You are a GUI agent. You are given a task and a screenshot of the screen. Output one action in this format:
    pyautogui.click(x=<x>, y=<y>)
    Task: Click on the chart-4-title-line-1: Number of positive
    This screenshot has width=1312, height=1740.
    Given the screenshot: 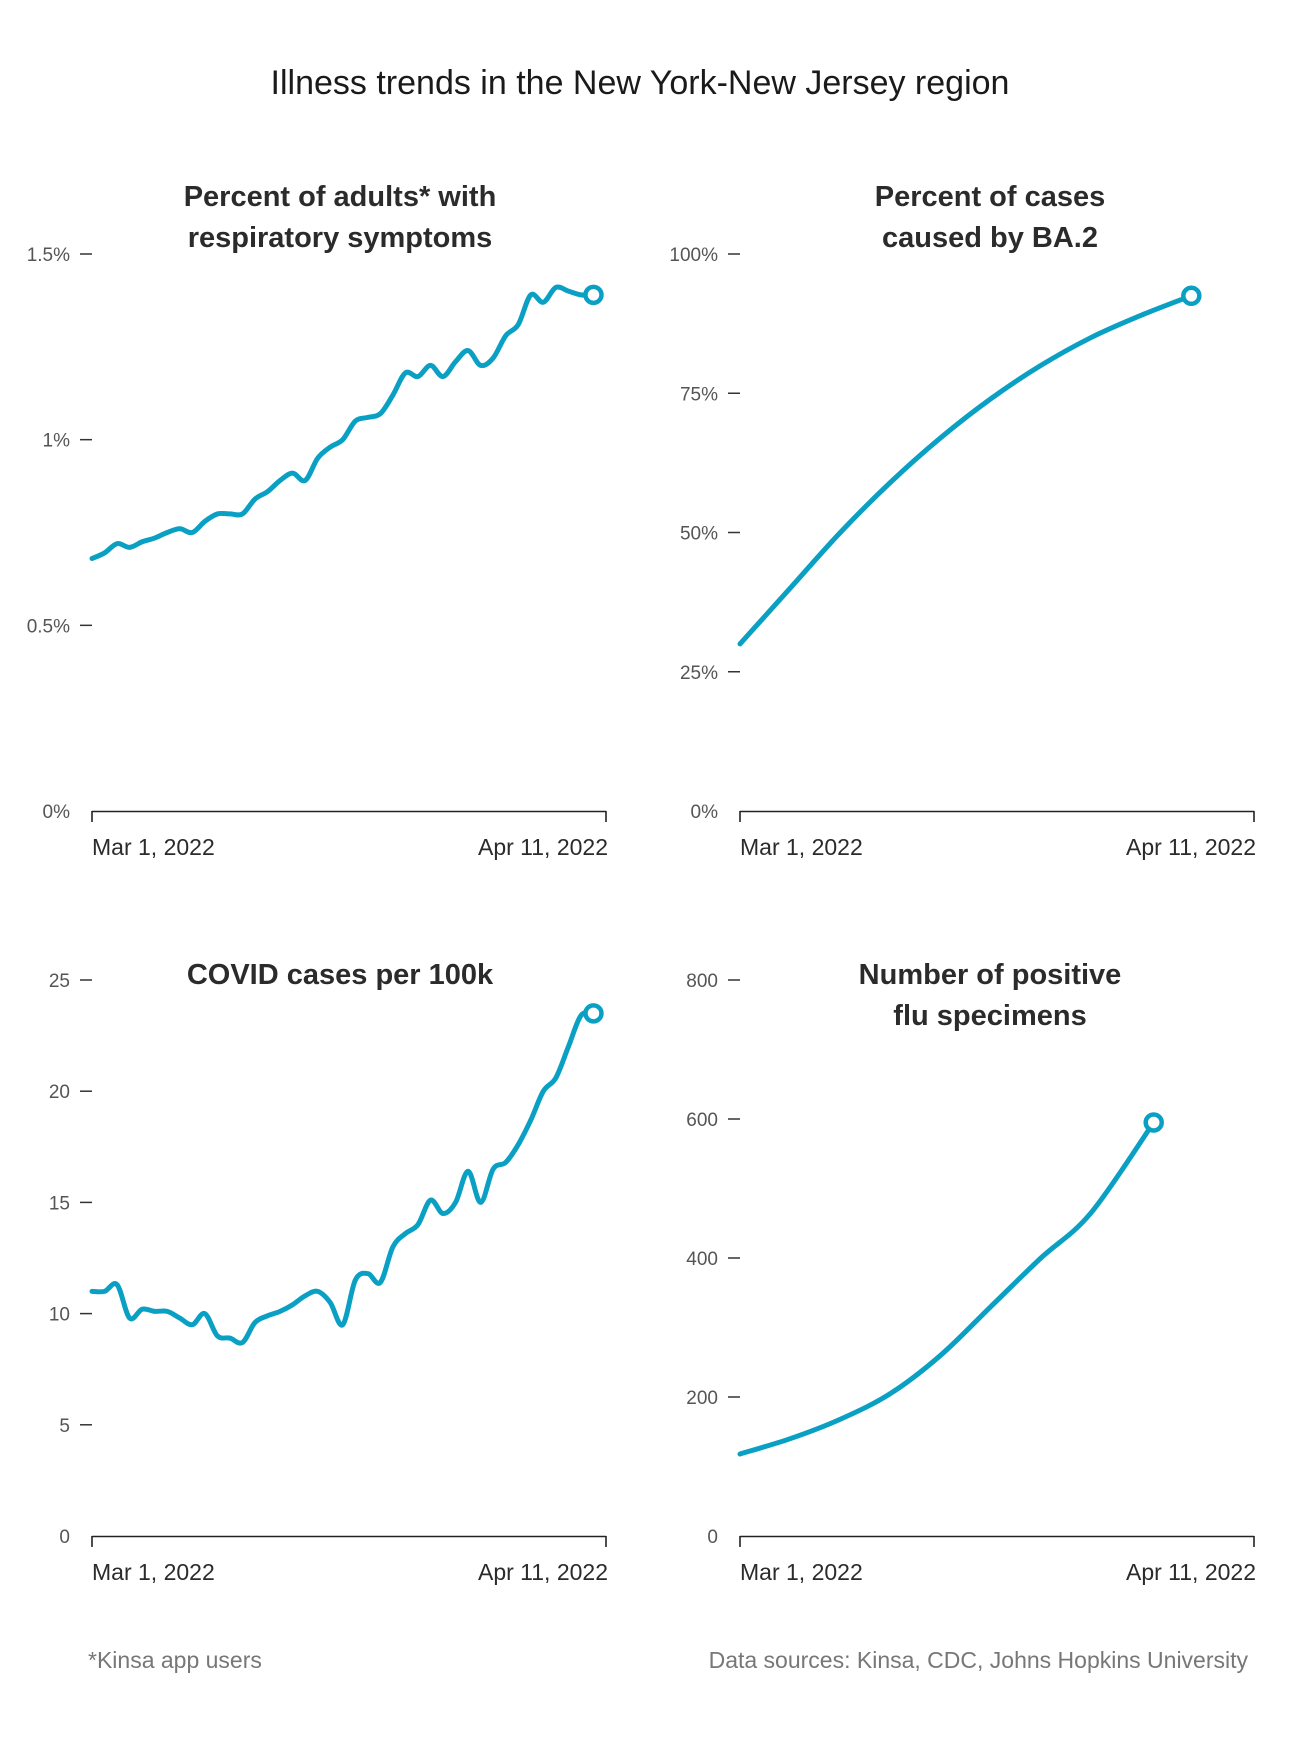 What is the action you would take?
    pyautogui.click(x=990, y=975)
    